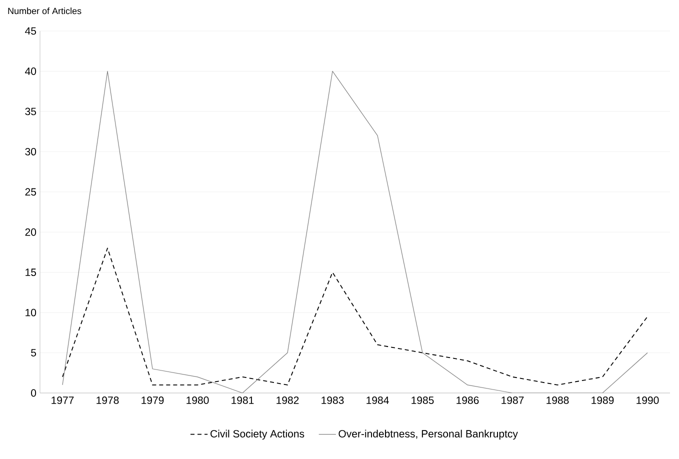 The width and height of the screenshot is (679, 459). What do you see at coordinates (287, 400) in the screenshot?
I see `x-tick-label: 1982` at bounding box center [287, 400].